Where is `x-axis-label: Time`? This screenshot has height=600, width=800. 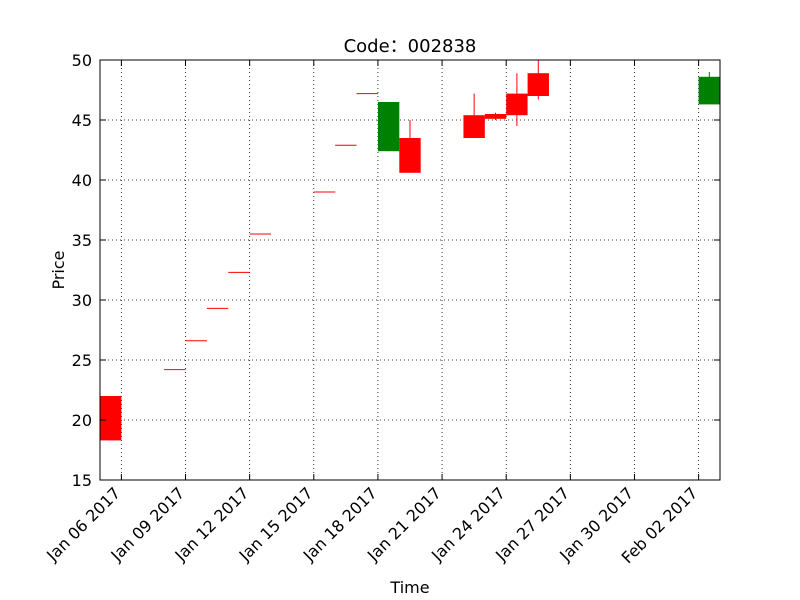 x-axis-label: Time is located at coordinates (409, 587).